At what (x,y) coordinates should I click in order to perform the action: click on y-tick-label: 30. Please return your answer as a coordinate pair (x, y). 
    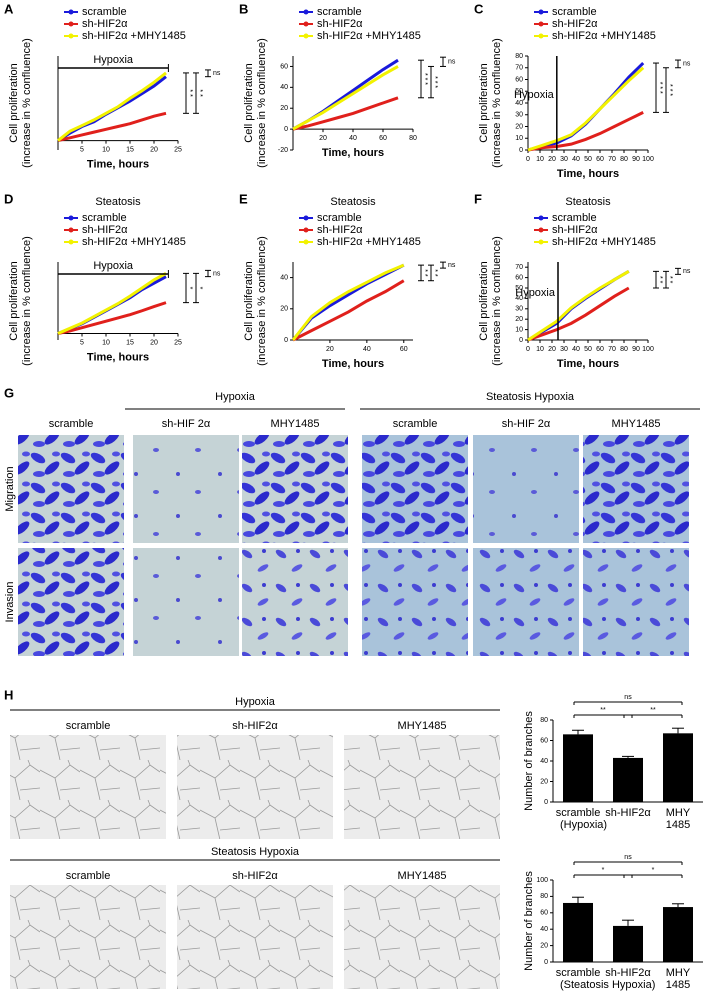
    Looking at the image, I should click on (519, 115).